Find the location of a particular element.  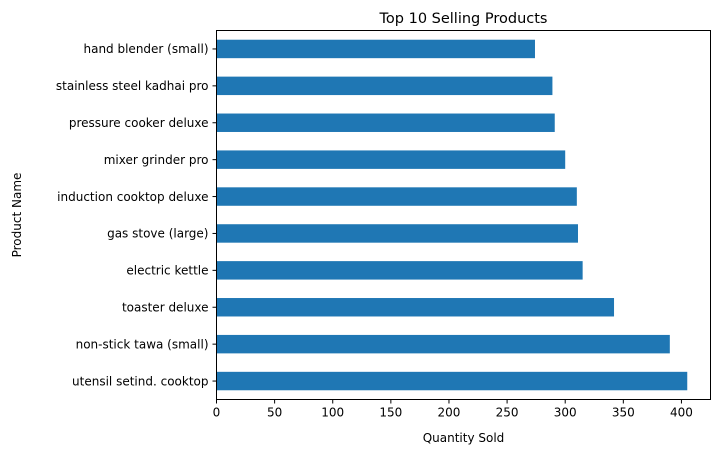

x-tick-label: 300 is located at coordinates (565, 413).